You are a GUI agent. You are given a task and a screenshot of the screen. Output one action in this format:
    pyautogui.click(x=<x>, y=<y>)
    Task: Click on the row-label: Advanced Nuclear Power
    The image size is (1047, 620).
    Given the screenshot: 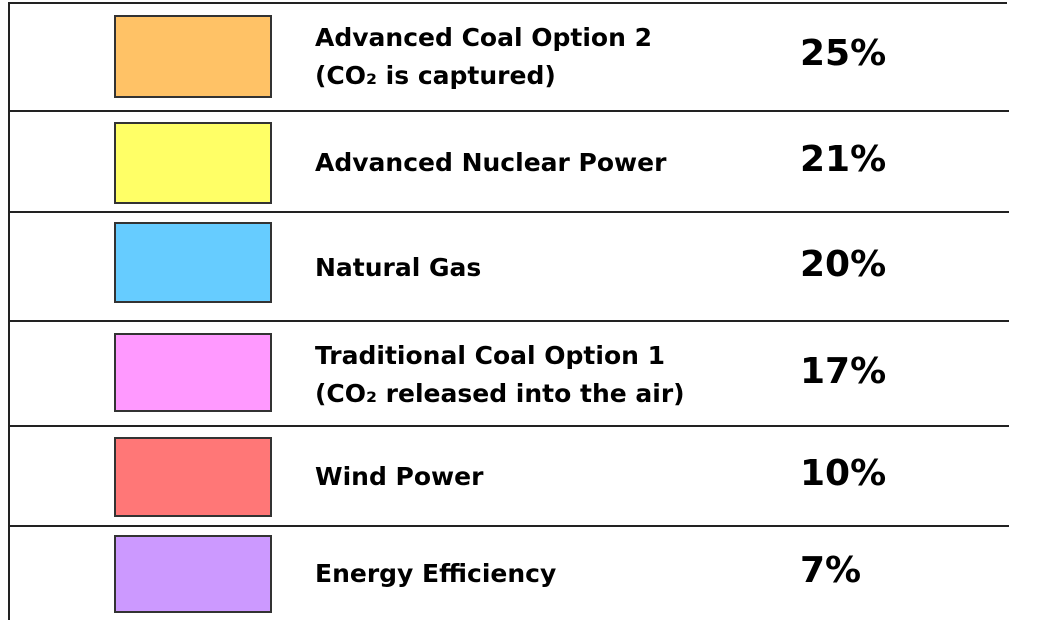 What is the action you would take?
    pyautogui.click(x=490, y=163)
    